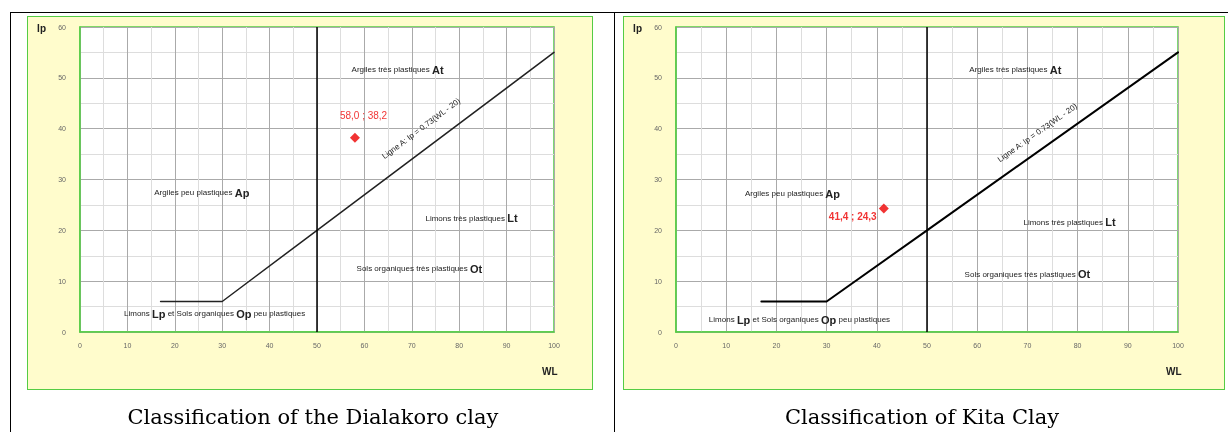  What do you see at coordinates (922, 417) in the screenshot?
I see `text: Classification of Kita Clay` at bounding box center [922, 417].